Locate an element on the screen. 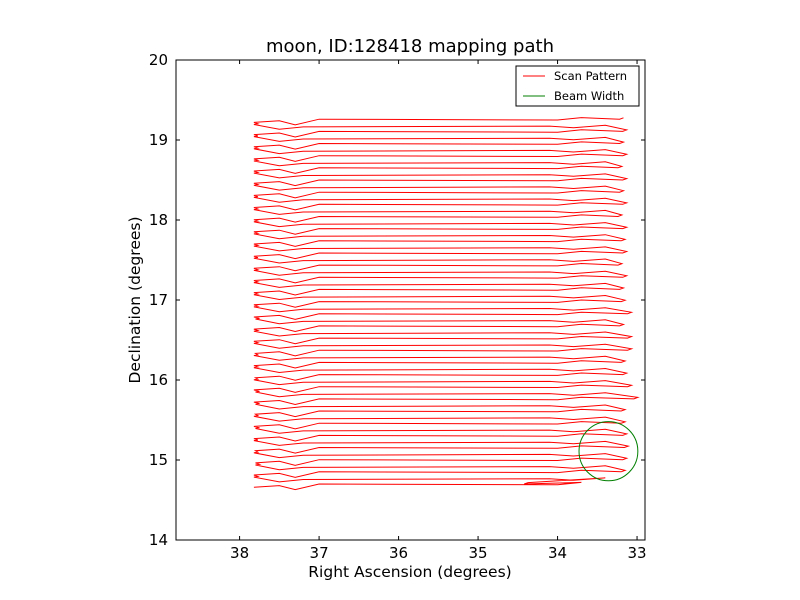 The width and height of the screenshot is (800, 600). chart-title: moon, ID:128418 mapping path is located at coordinates (410, 46).